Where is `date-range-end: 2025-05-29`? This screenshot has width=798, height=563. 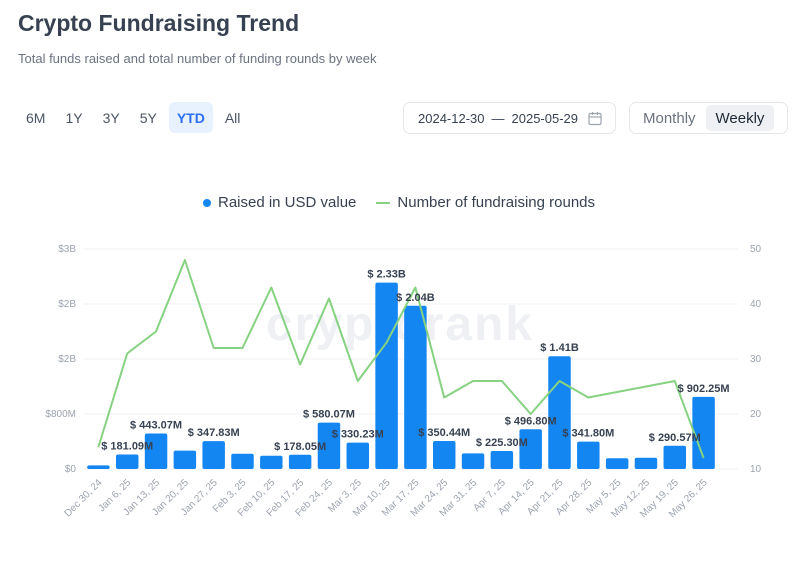 date-range-end: 2025-05-29 is located at coordinates (545, 118).